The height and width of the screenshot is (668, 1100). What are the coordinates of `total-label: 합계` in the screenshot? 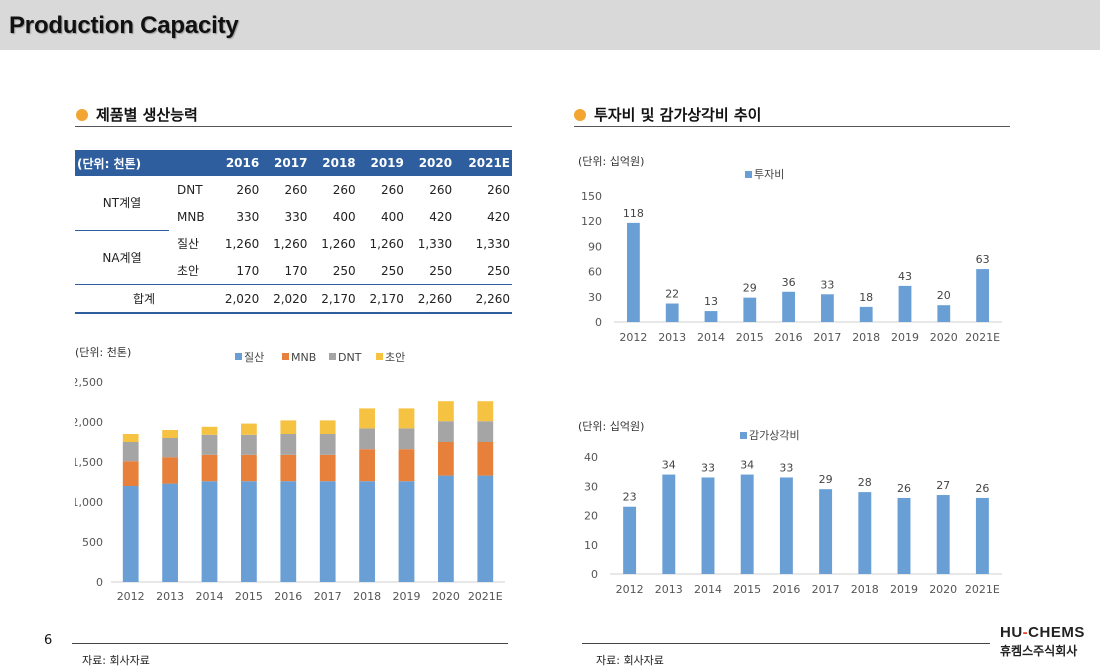 It's located at (144, 299).